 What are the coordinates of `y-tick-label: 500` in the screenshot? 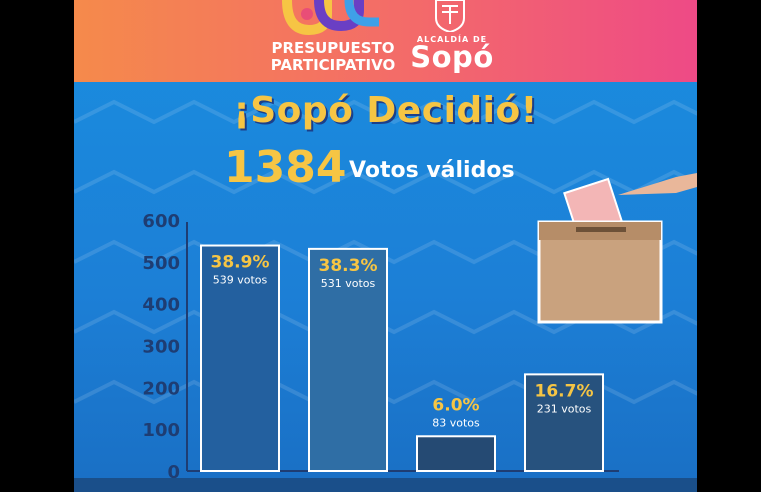 It's located at (161, 263).